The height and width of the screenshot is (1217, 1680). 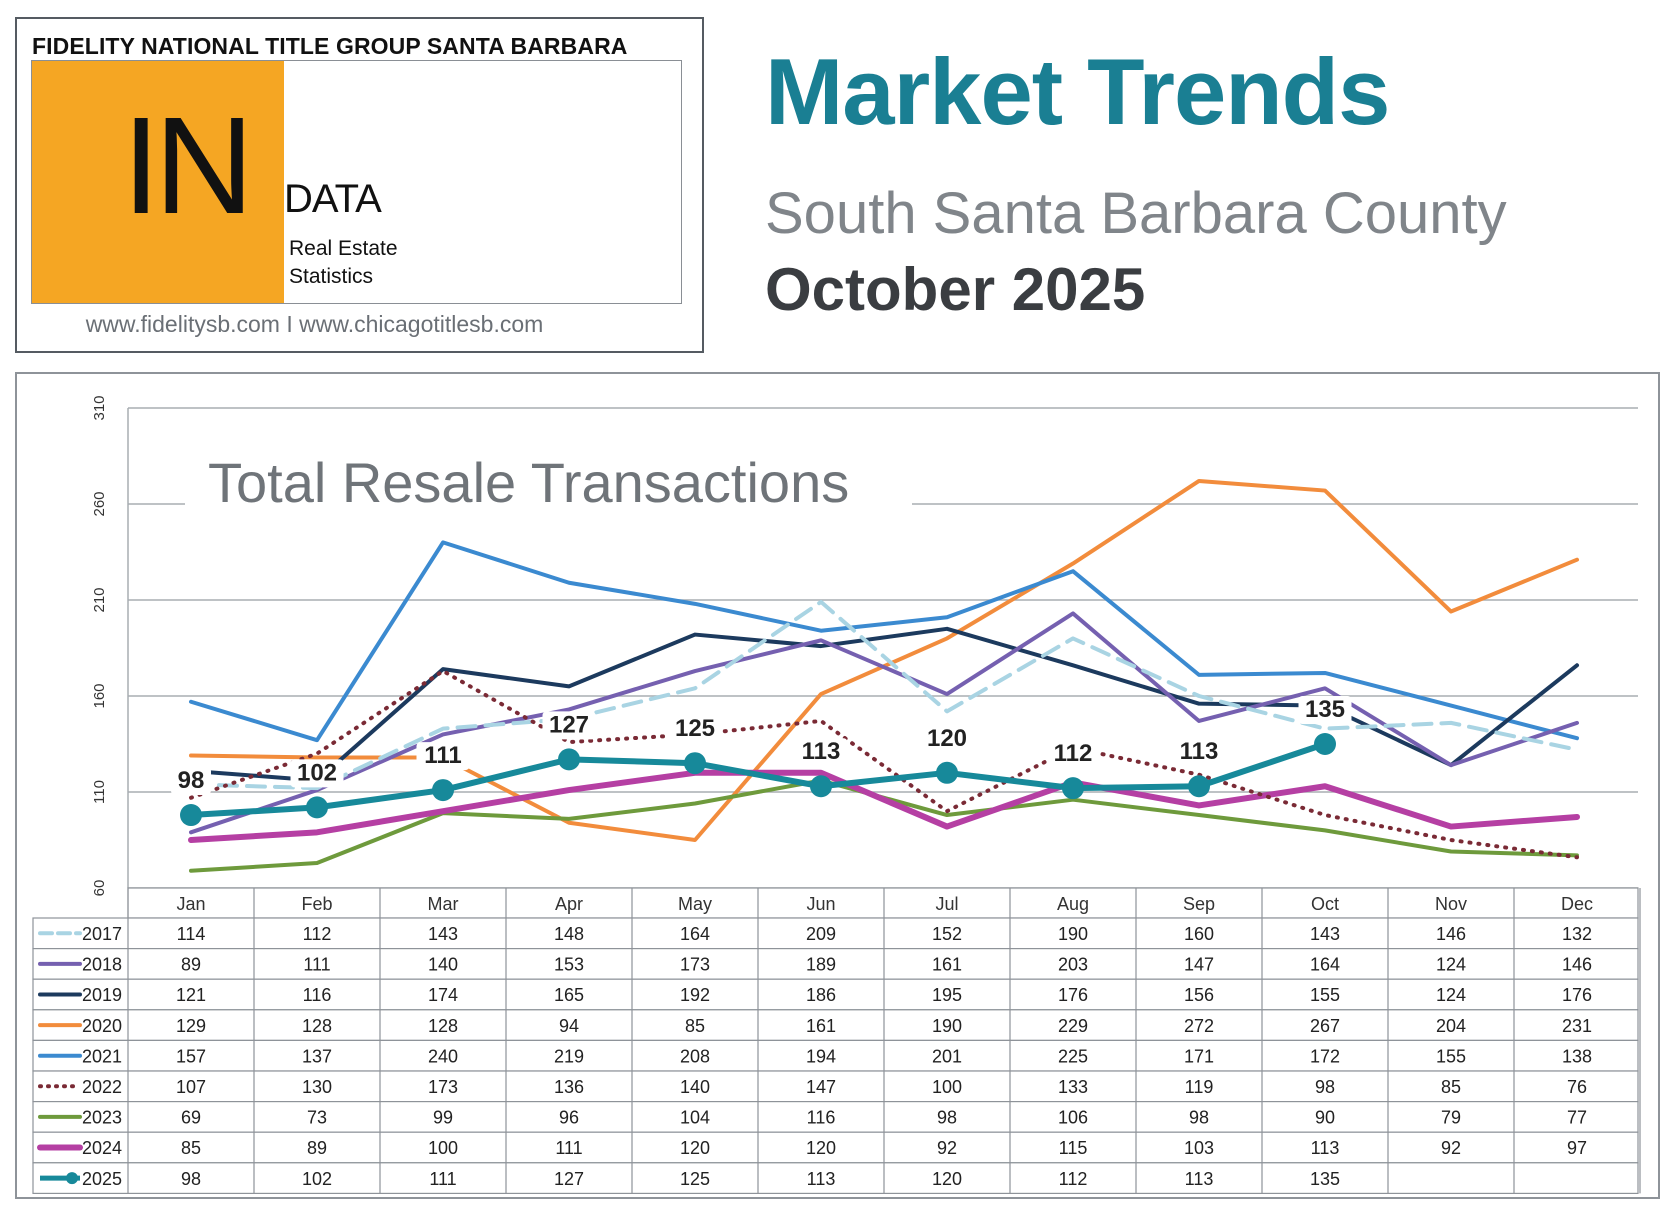 I want to click on table-cell: 152, so click(x=947, y=934).